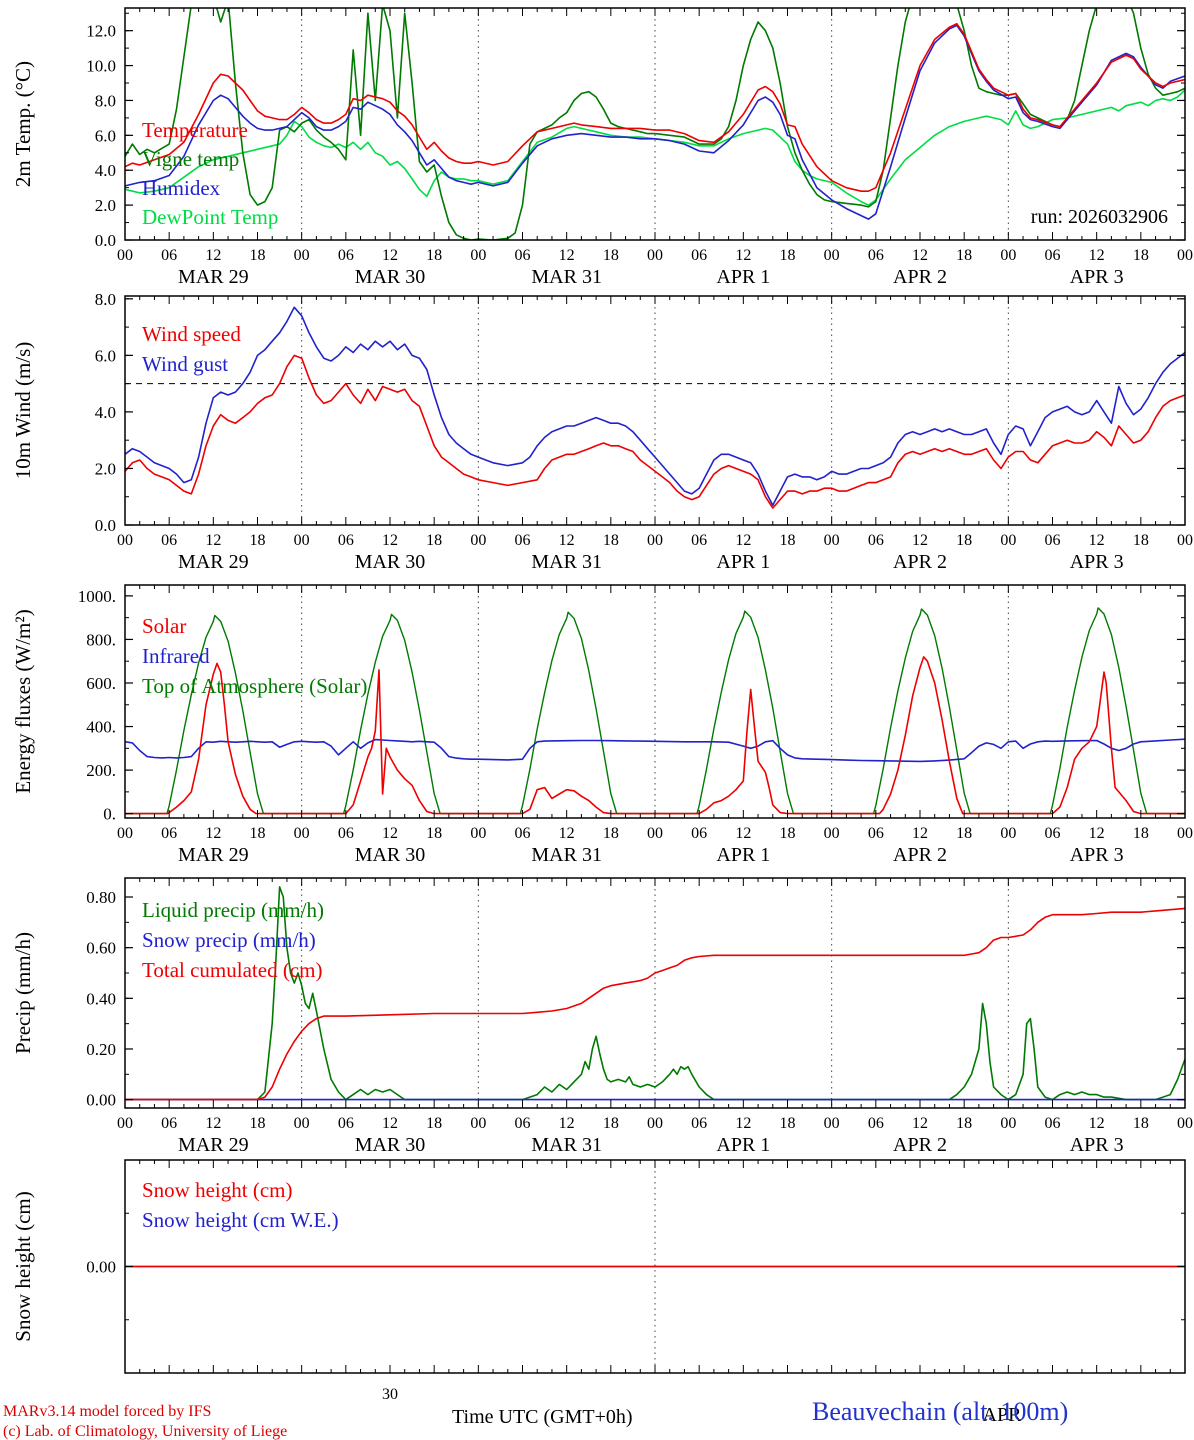  I want to click on y-tick-label: 0.80, so click(101, 897).